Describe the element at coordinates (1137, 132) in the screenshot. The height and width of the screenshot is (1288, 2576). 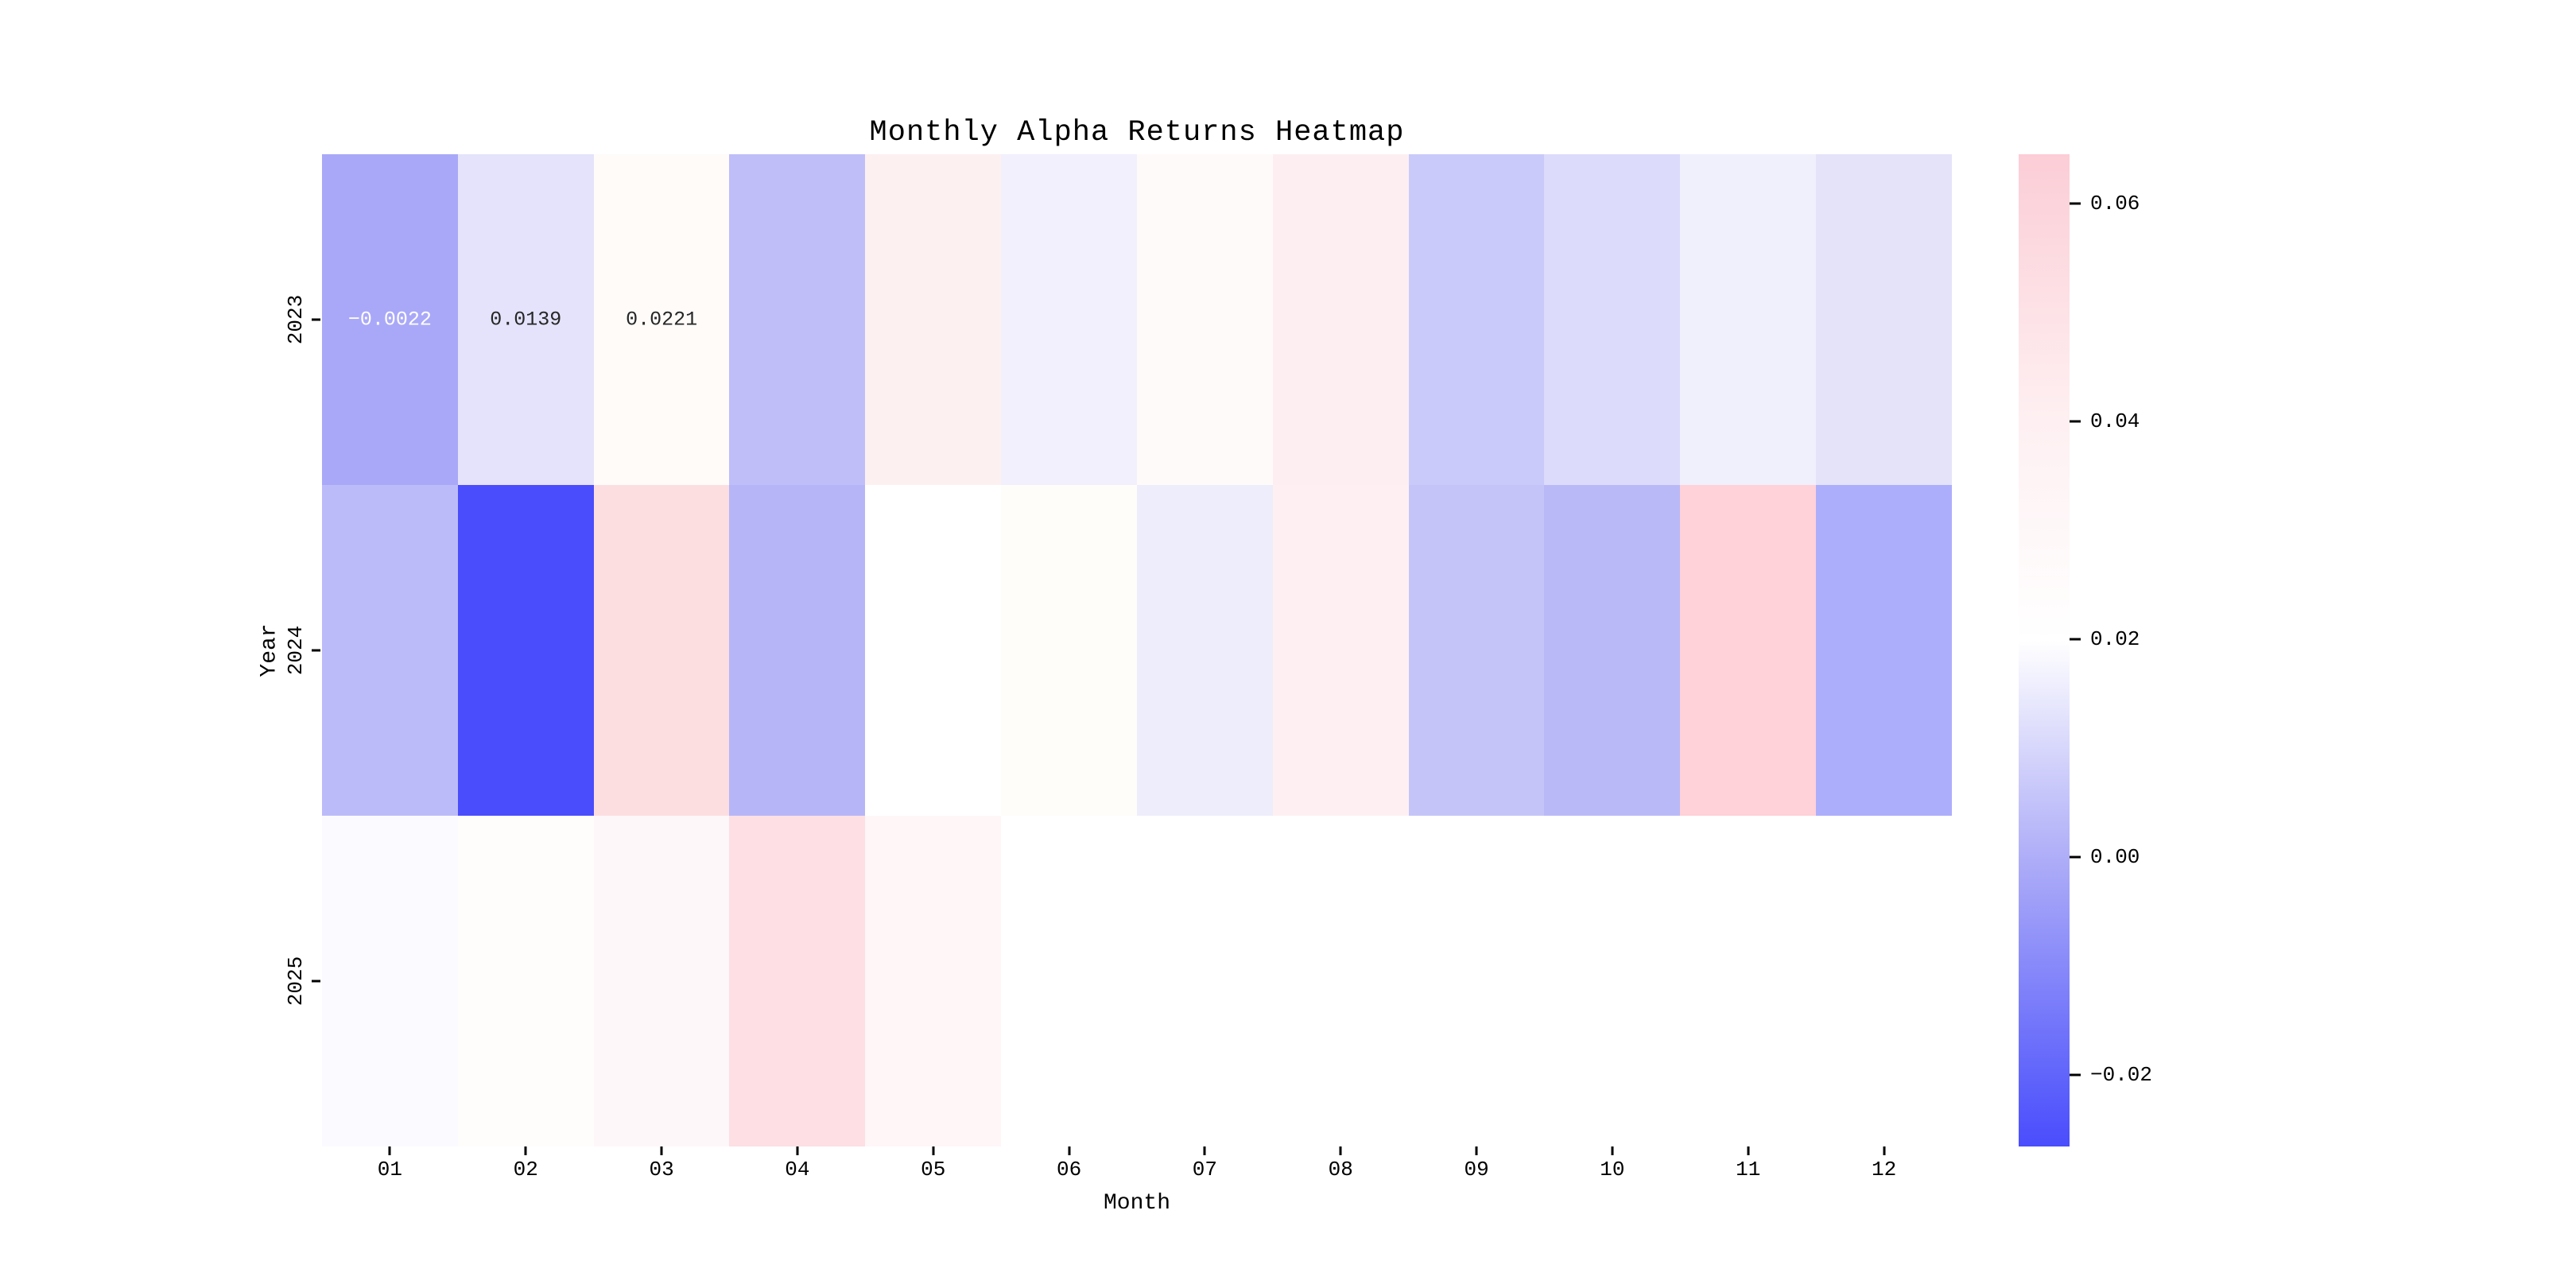
I see `chart-title: Monthly Alpha Returns Heatmap` at that location.